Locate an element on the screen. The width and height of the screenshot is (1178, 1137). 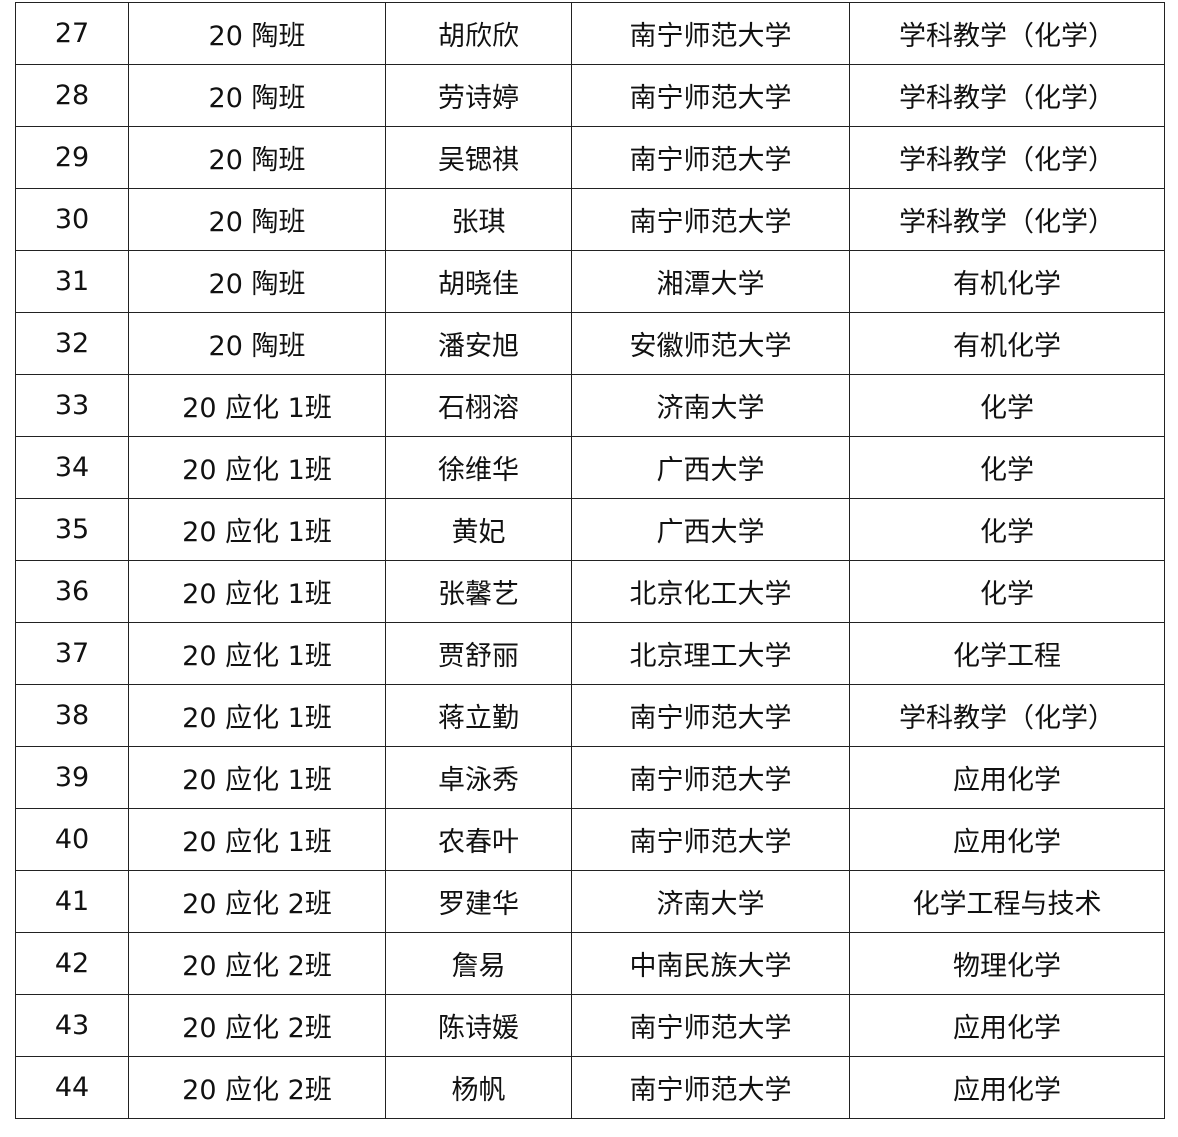
student-name-cell: 蒋立勤 is located at coordinates (478, 715).